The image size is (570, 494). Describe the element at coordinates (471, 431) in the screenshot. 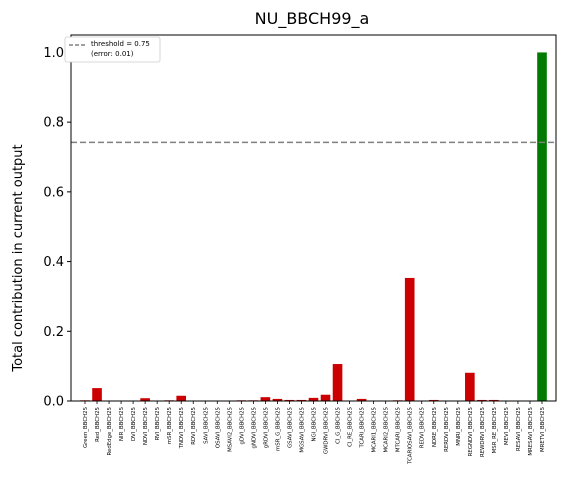

I see `x-tick-label: REGNDVI_BBCH25` at that location.